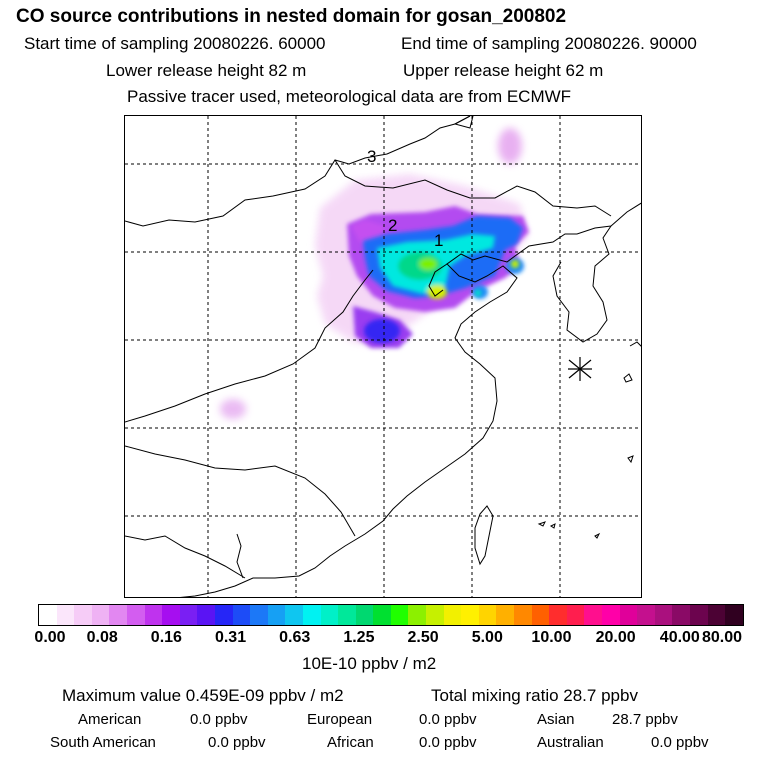  Describe the element at coordinates (551, 637) in the screenshot. I see `colorbar-tick-label: 10.00` at that location.